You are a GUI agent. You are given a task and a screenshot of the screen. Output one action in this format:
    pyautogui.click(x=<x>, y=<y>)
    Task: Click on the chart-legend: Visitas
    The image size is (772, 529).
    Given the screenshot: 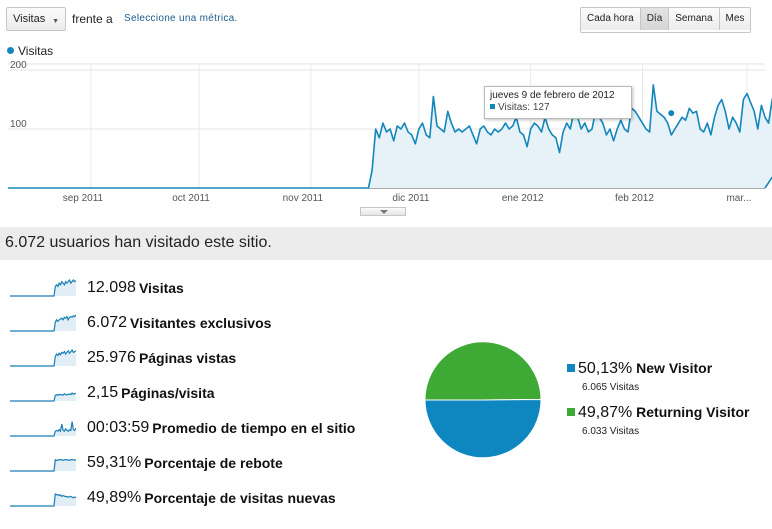 What is the action you would take?
    pyautogui.click(x=30, y=51)
    